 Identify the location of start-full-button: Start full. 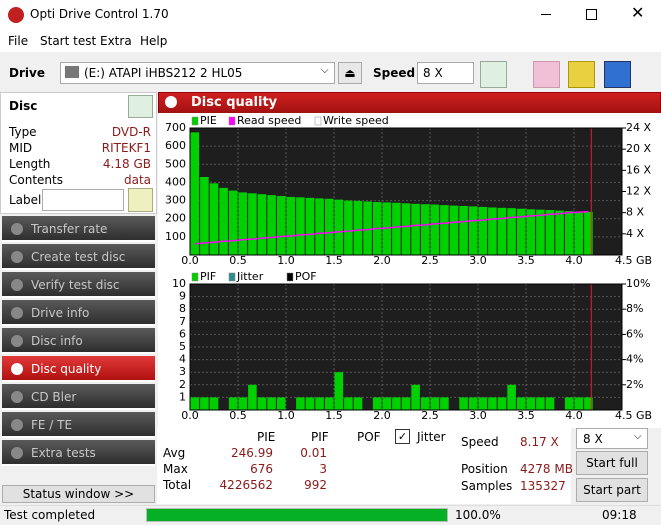
(612, 463).